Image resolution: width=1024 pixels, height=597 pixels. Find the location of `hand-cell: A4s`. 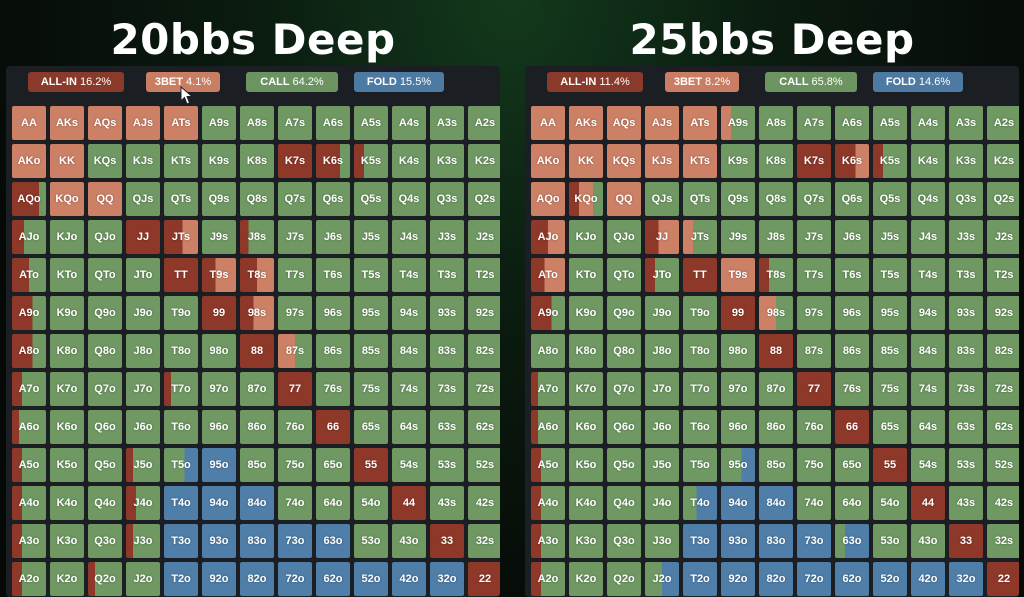

hand-cell: A4s is located at coordinates (409, 123).